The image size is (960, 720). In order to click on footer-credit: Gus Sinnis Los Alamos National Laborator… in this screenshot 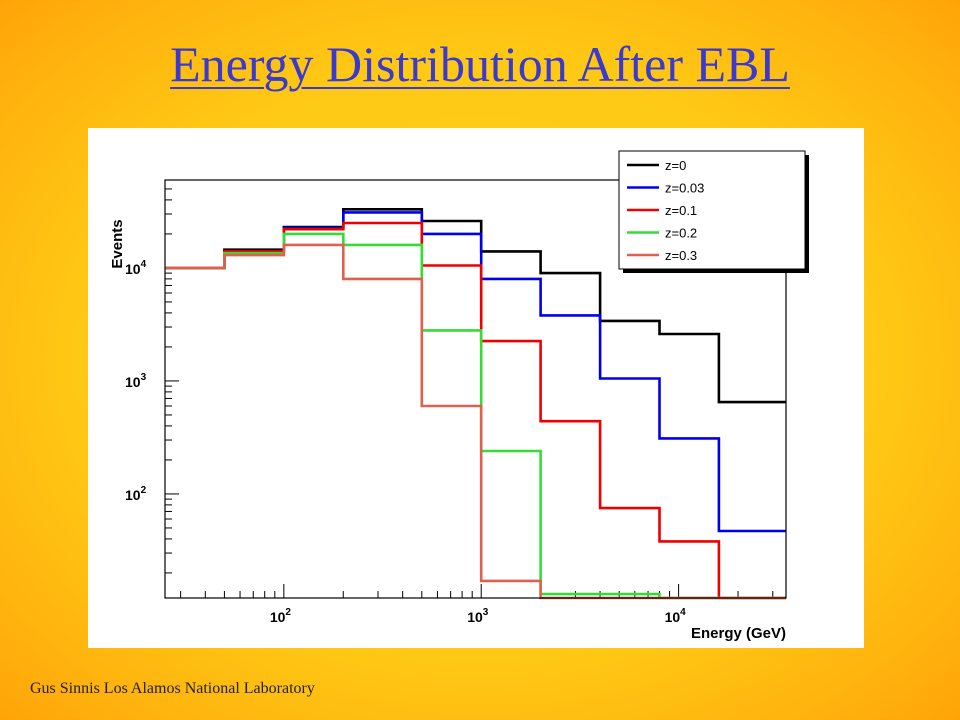, I will do `click(172, 688)`.